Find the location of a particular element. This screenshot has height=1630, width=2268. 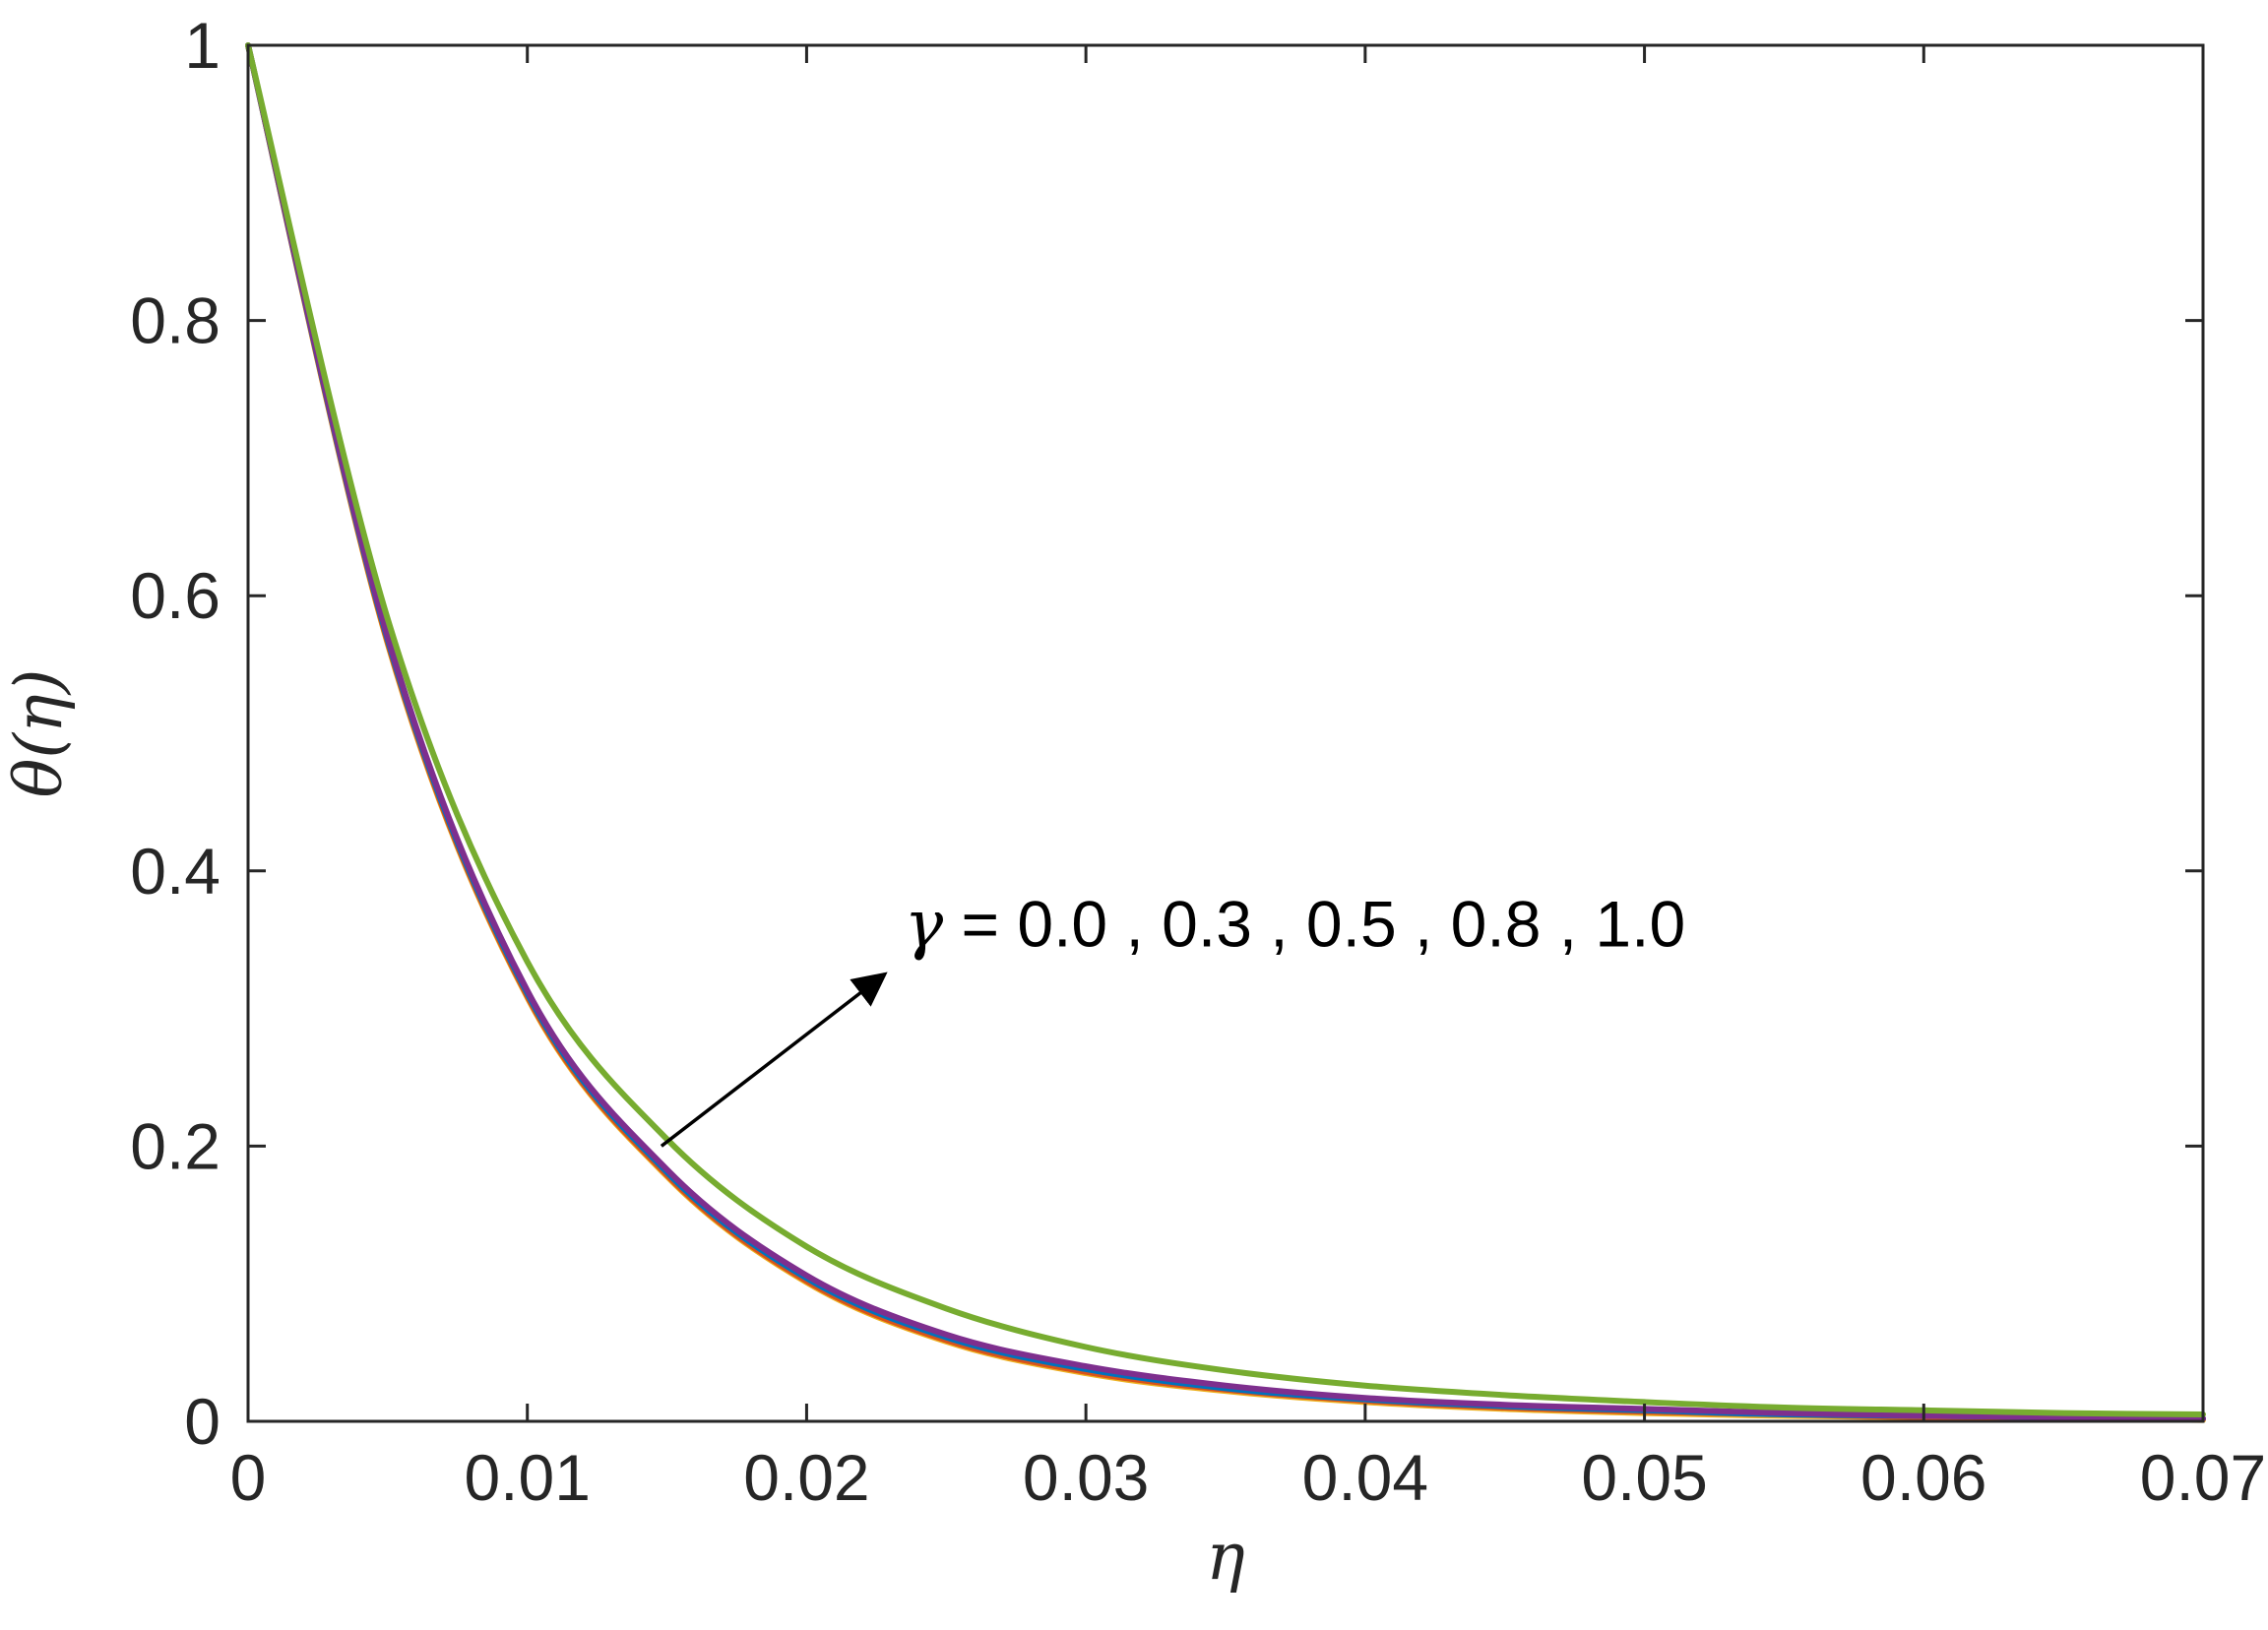

y-tick-label: 0.6 is located at coordinates (175, 595).